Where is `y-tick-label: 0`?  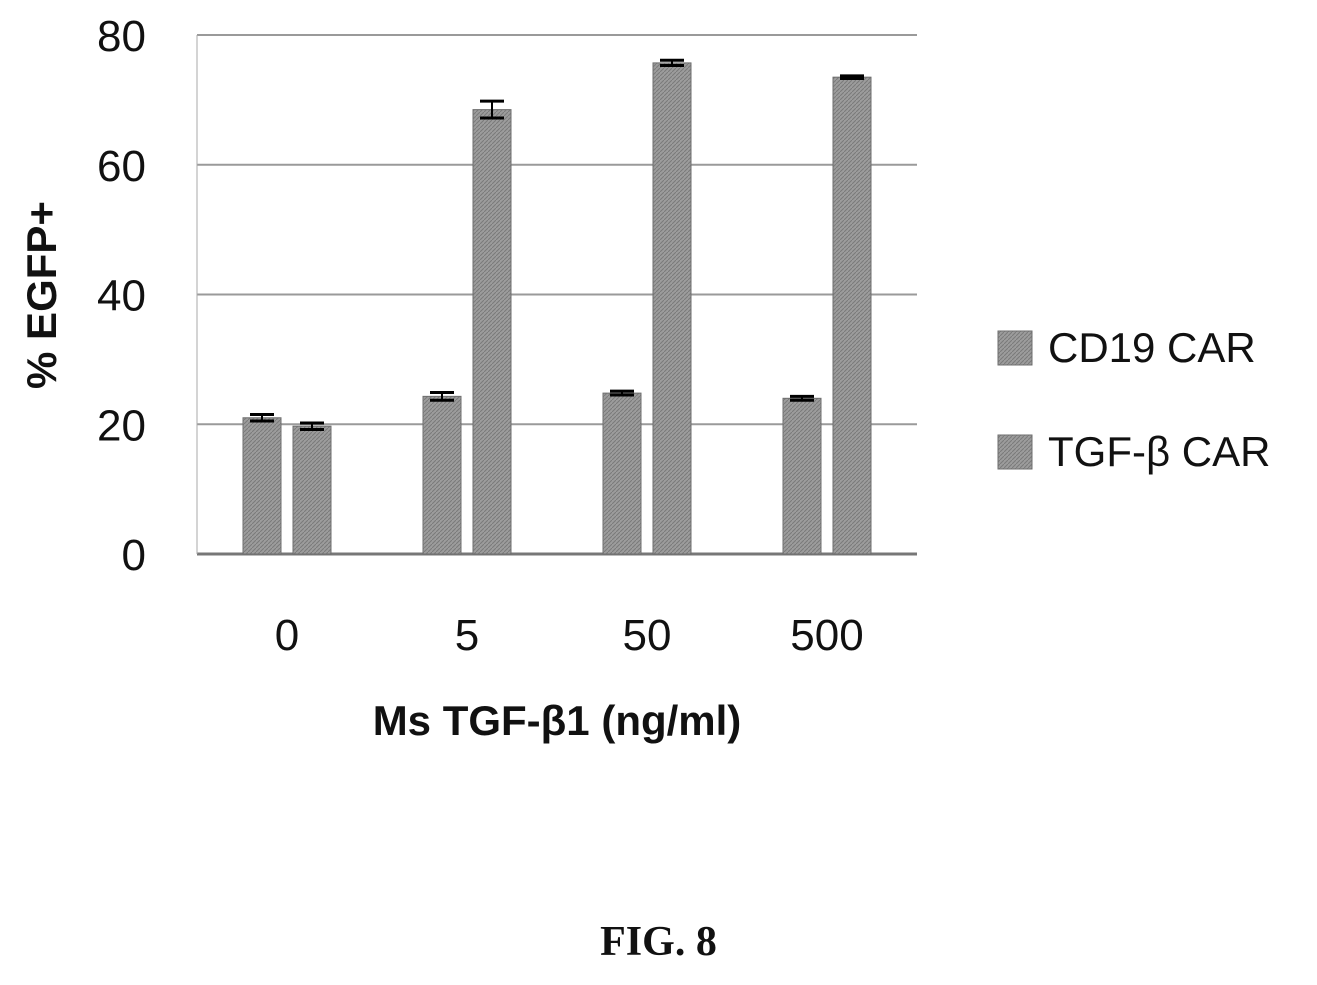 y-tick-label: 0 is located at coordinates (134, 555).